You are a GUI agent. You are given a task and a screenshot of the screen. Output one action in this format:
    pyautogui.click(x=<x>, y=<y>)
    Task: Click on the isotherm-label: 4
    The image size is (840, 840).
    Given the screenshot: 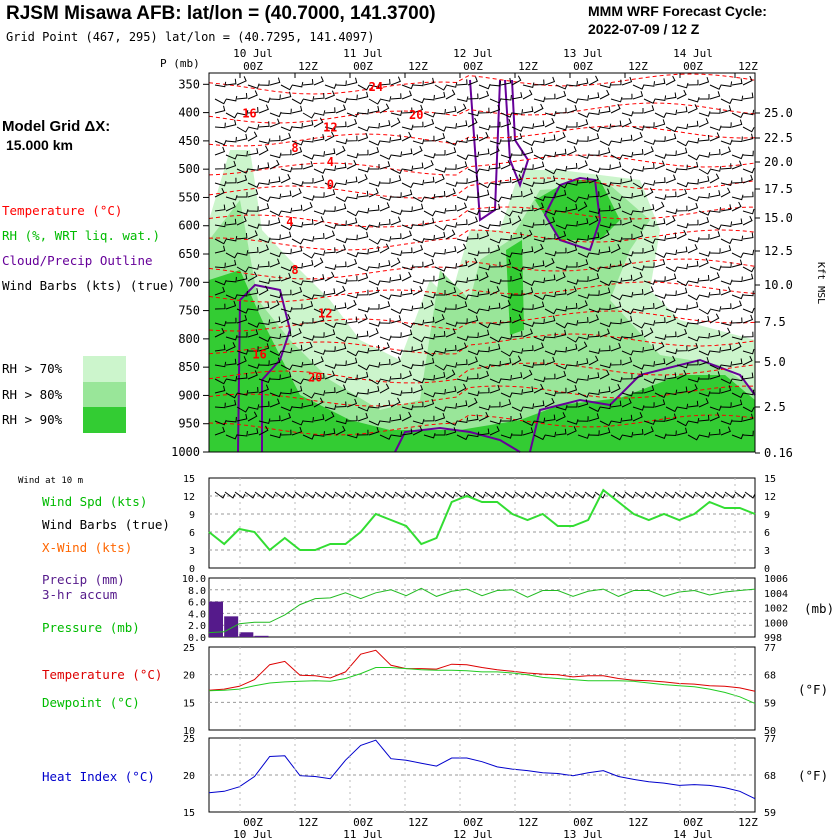 What is the action you would take?
    pyautogui.click(x=289, y=222)
    